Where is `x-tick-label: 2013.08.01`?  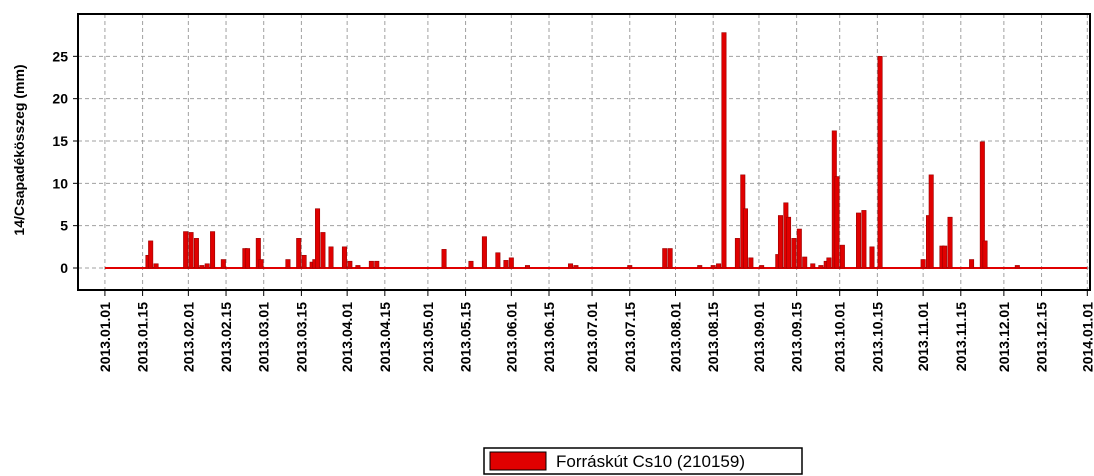
x-tick-label: 2013.08.01 is located at coordinates (676, 337).